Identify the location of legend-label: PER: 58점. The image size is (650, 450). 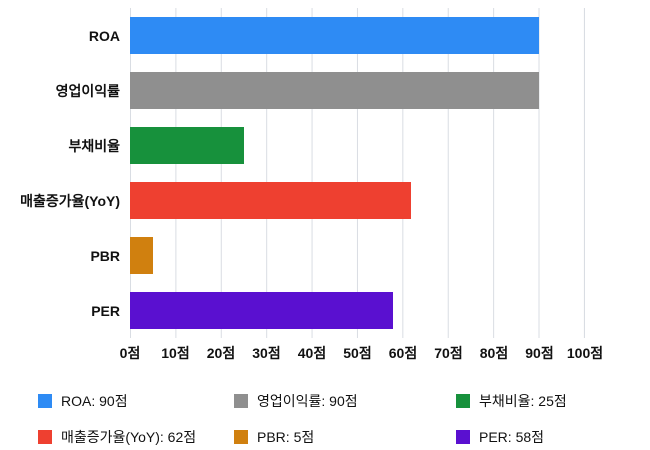
(512, 437).